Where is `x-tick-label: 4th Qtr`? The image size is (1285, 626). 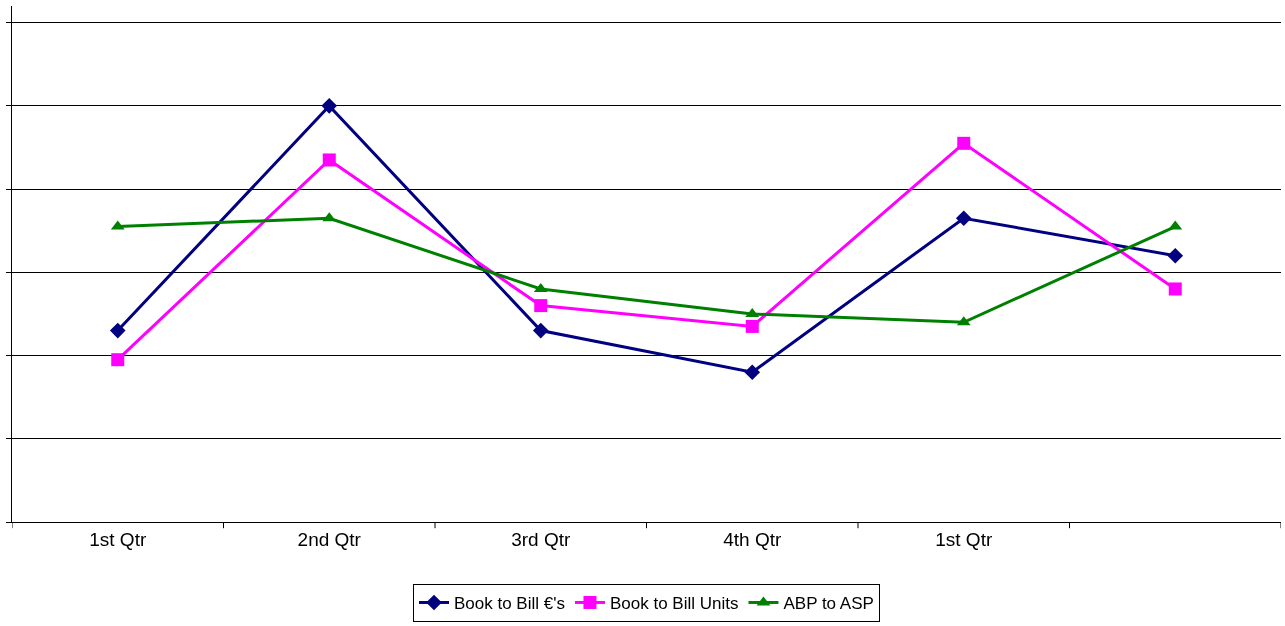 x-tick-label: 4th Qtr is located at coordinates (752, 539).